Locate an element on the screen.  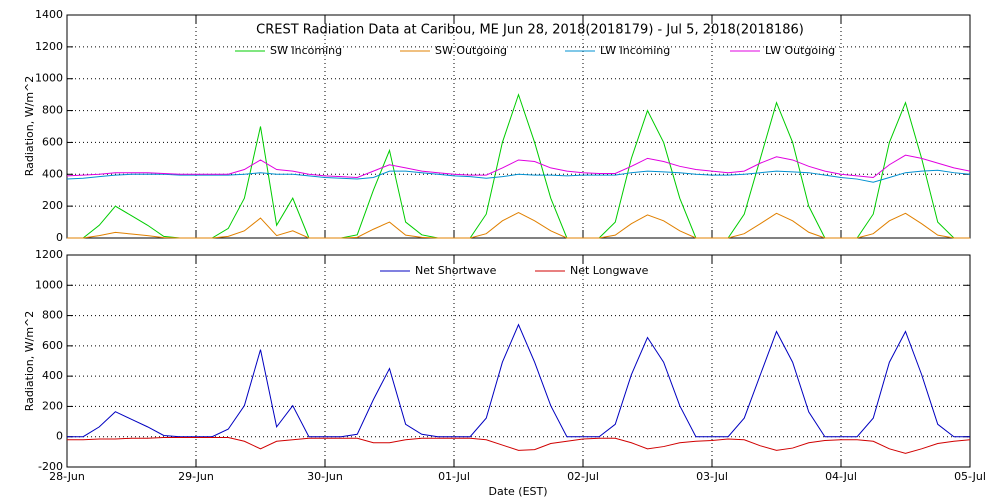
x-tick-label: 01-Jul is located at coordinates (454, 476).